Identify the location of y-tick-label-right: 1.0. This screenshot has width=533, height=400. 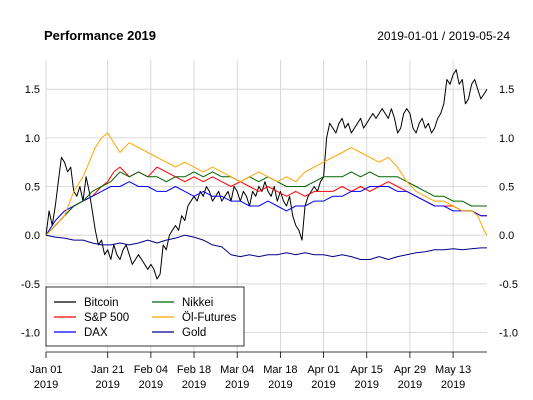
(506, 139).